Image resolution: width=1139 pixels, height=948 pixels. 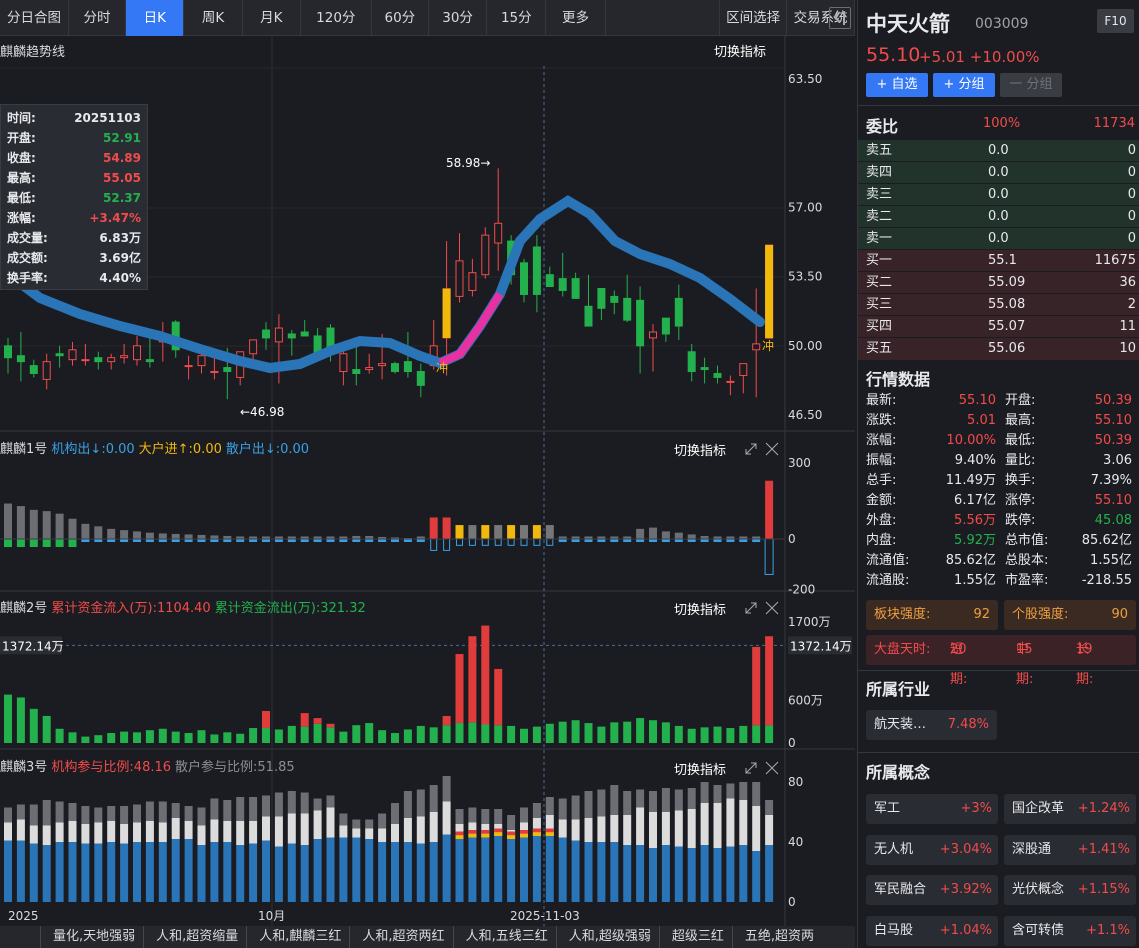 I want to click on strategy-tab: 五绝,超资两, so click(x=776, y=937).